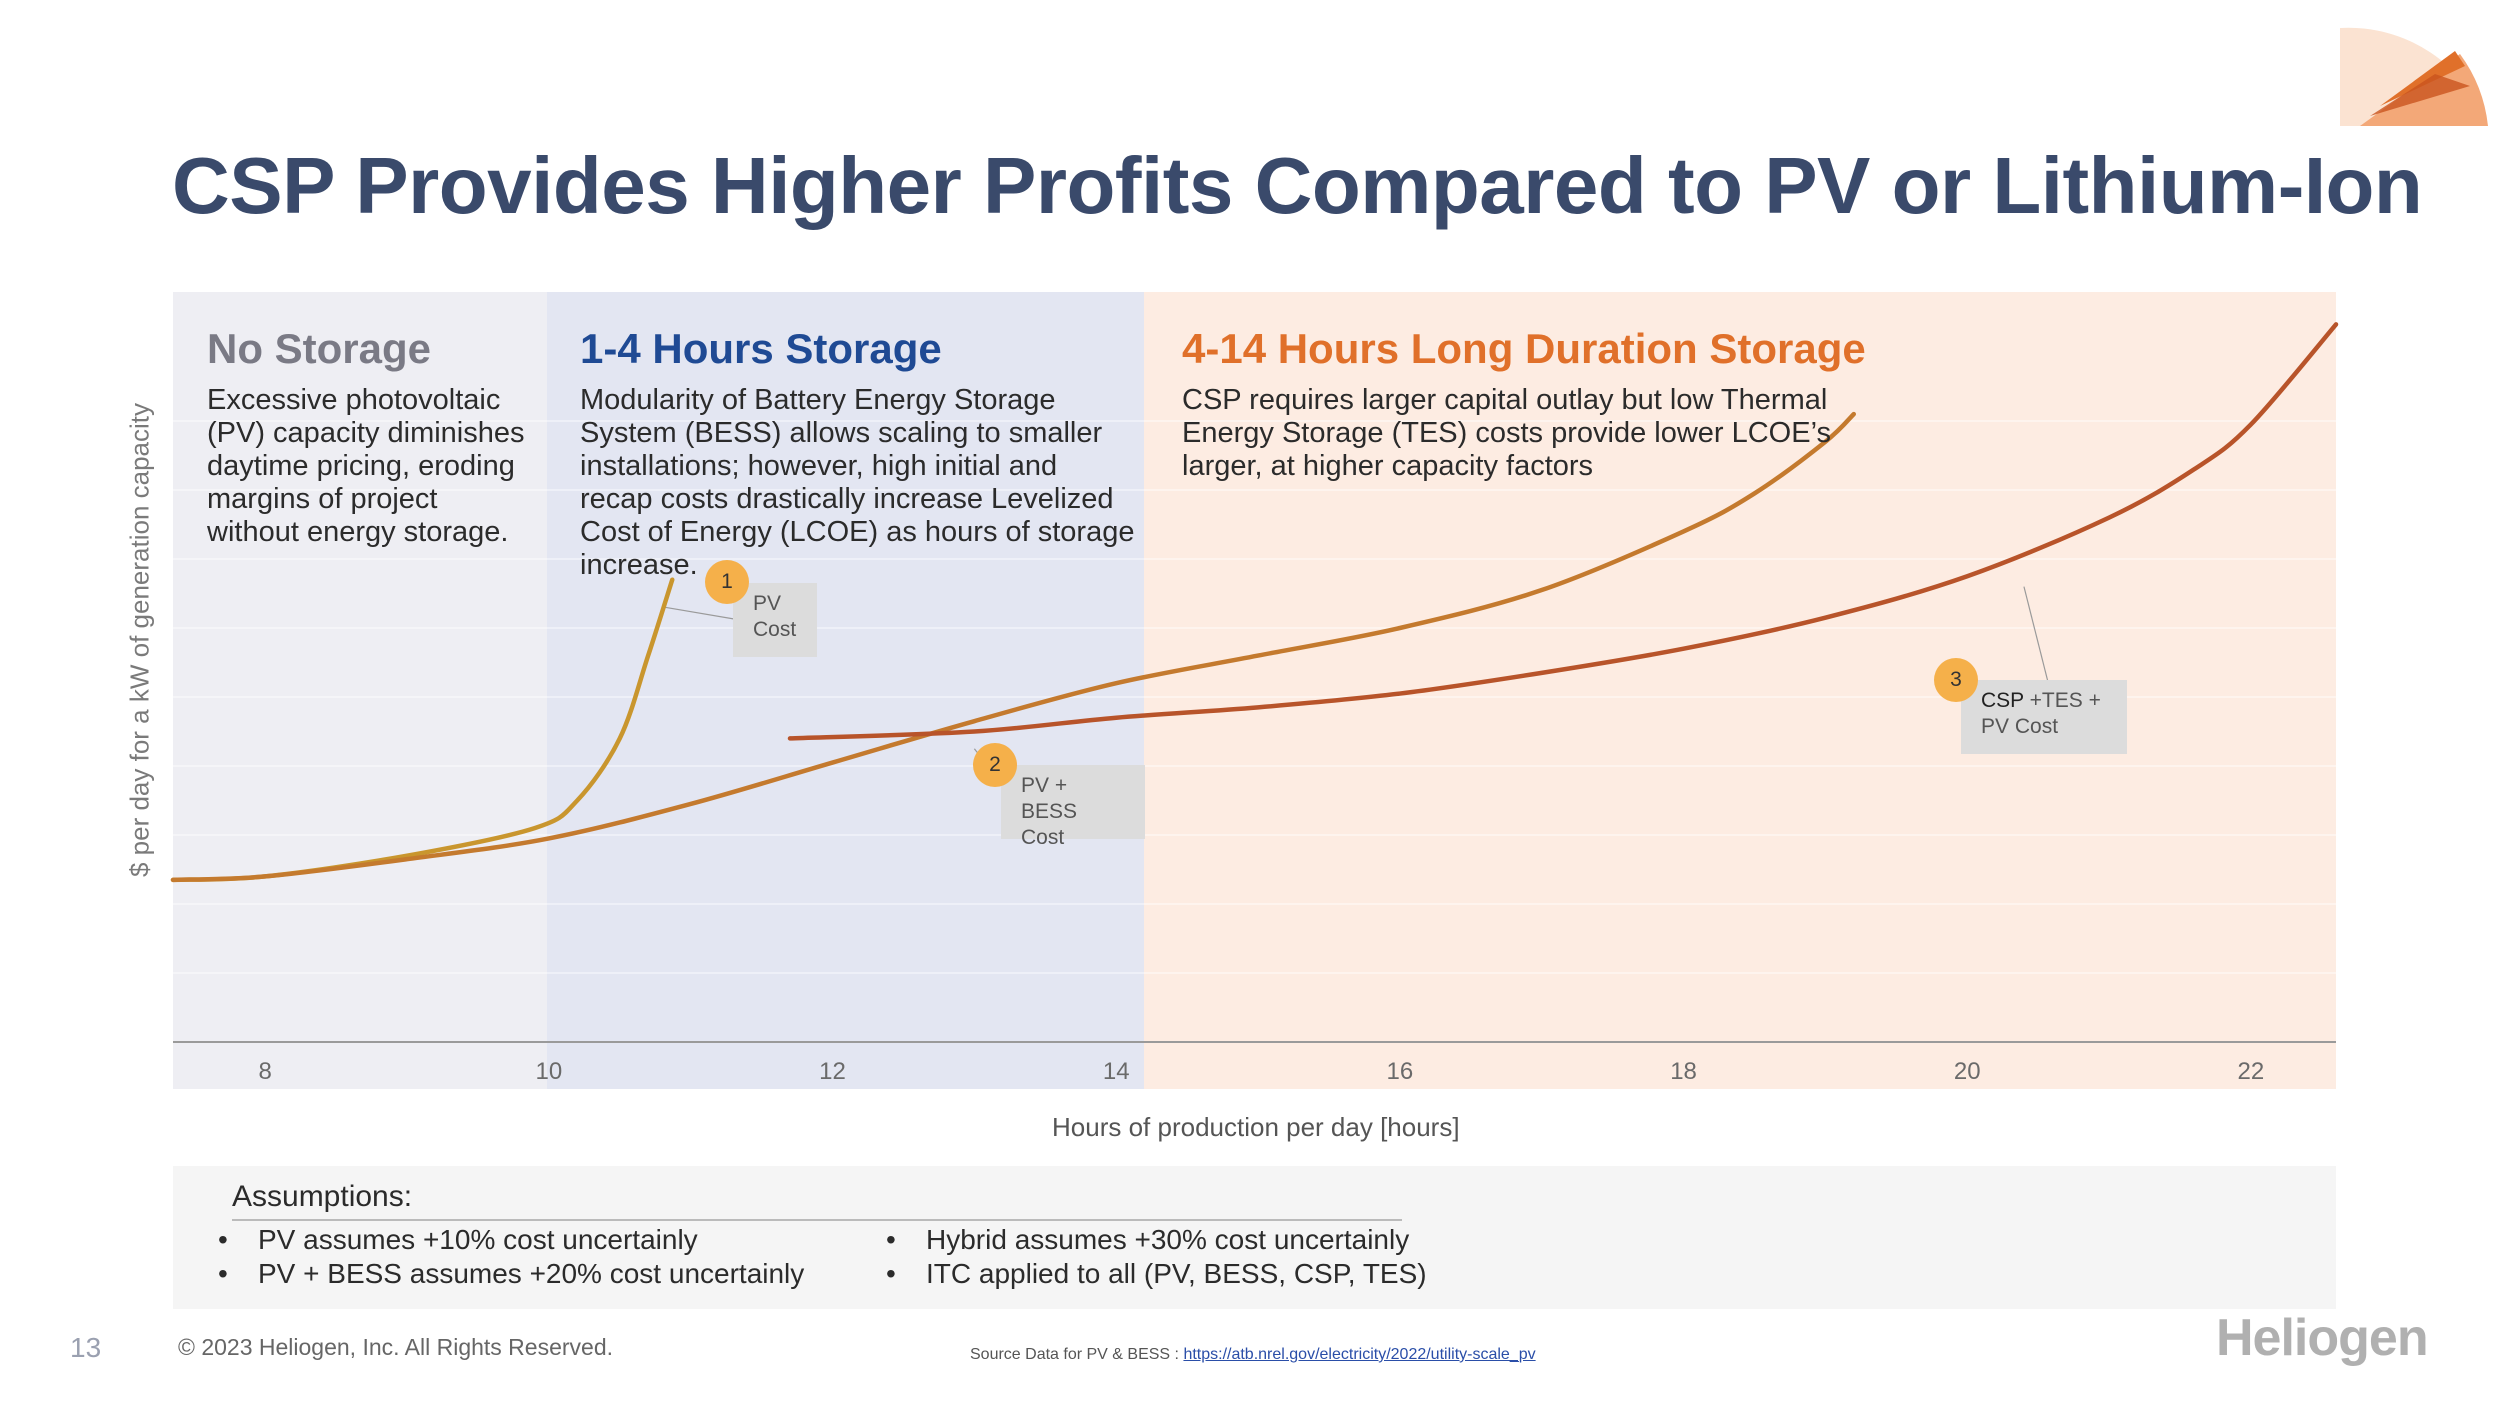 The image size is (2500, 1406). Describe the element at coordinates (265, 1071) in the screenshot. I see `x-tick-label: 8` at that location.